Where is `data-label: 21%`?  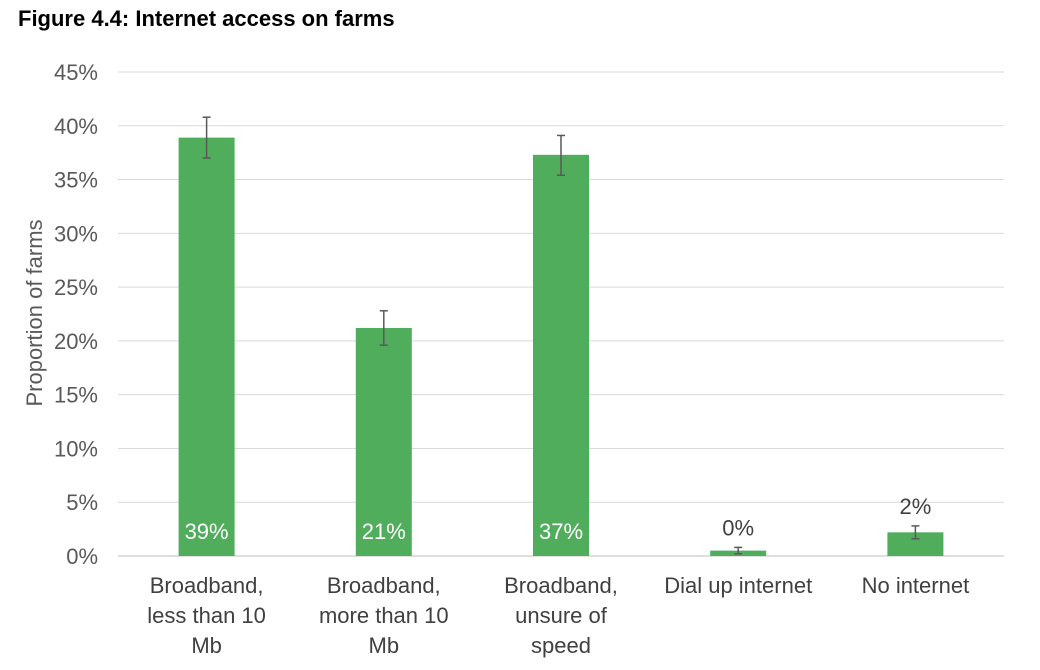 data-label: 21% is located at coordinates (384, 531).